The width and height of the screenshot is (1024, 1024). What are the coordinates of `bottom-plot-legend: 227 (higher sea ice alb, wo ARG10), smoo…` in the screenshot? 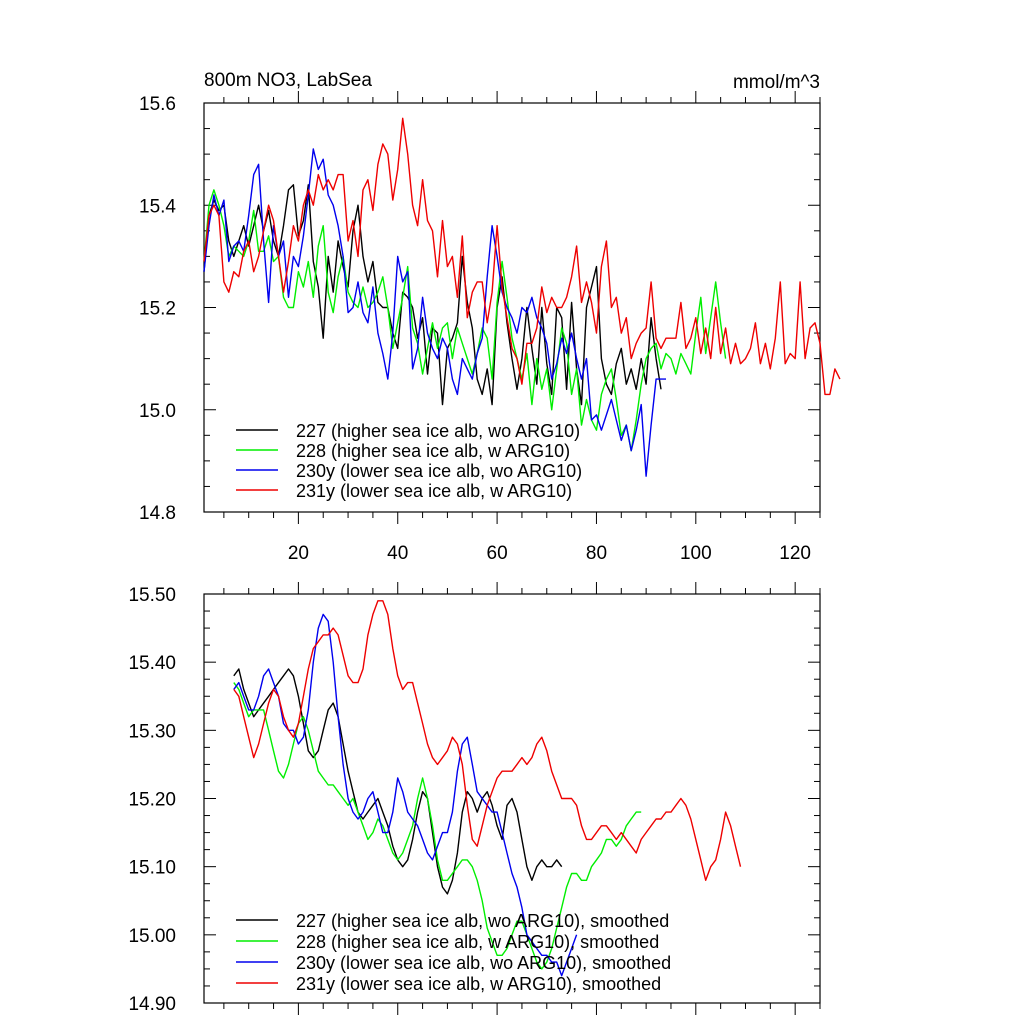 It's located at (453, 952).